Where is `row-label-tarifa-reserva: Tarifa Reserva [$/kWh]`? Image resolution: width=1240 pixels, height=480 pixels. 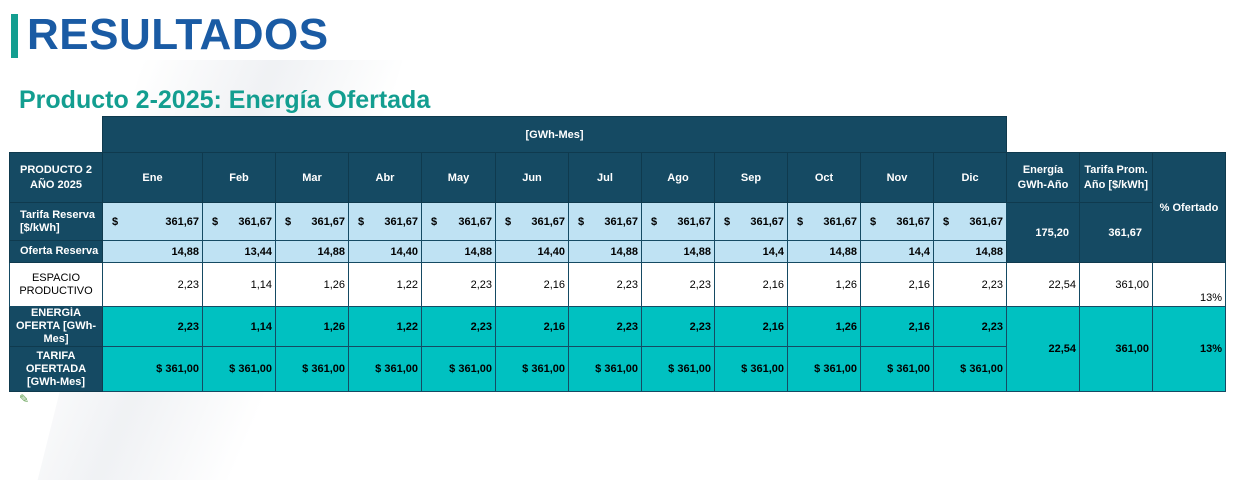 row-label-tarifa-reserva: Tarifa Reserva [$/kWh] is located at coordinates (56, 221).